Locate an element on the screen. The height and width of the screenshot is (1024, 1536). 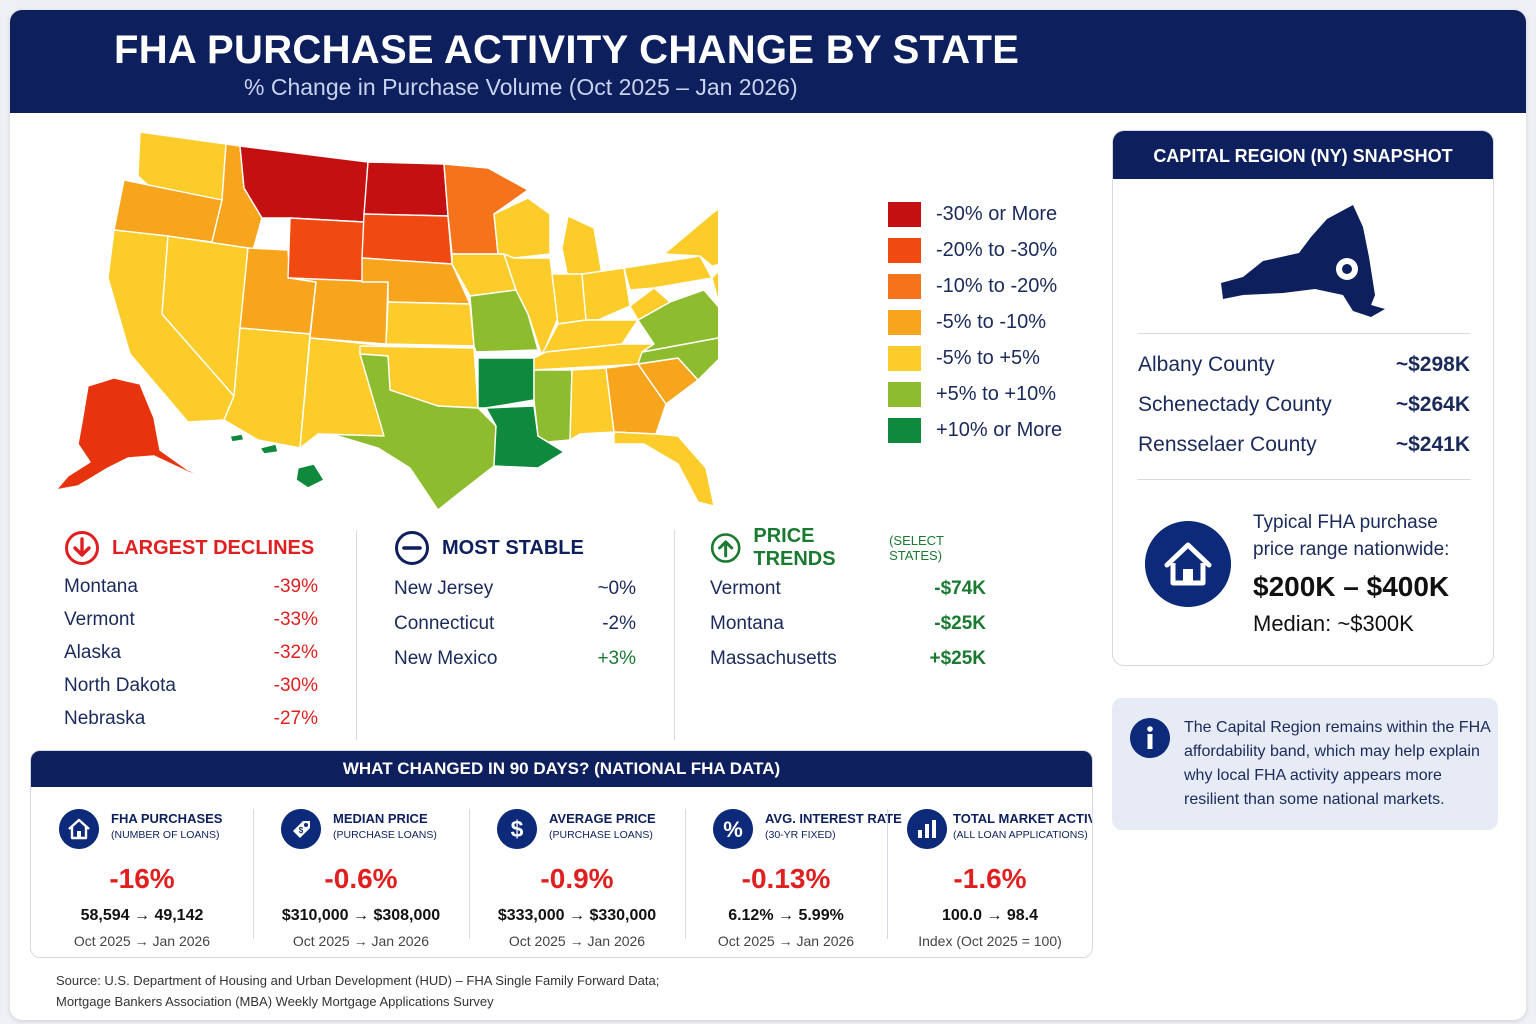
stable-row: New Mexico +3% is located at coordinates (515, 659).